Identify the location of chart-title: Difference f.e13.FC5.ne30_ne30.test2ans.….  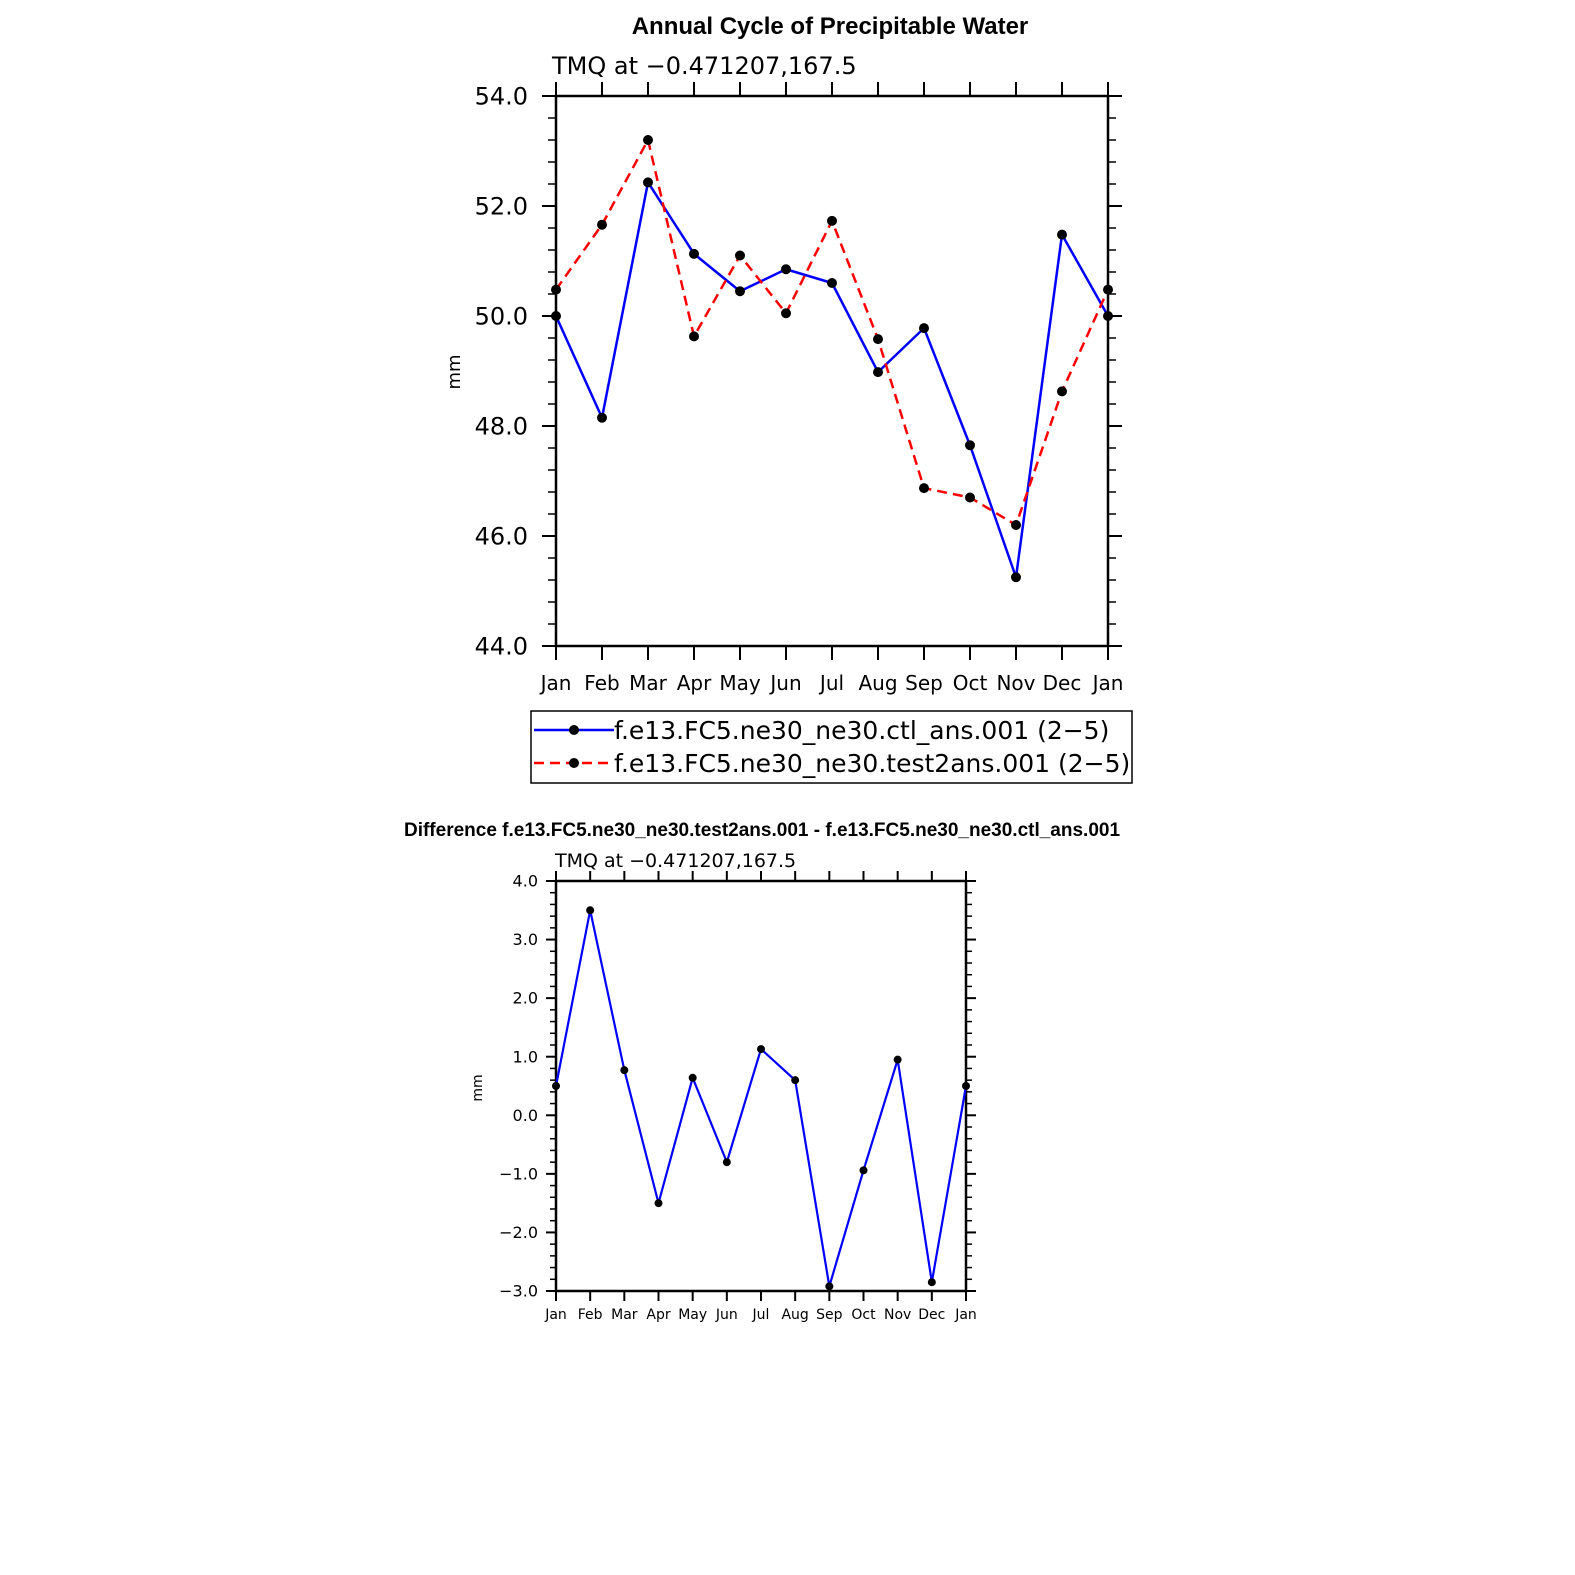
(762, 830).